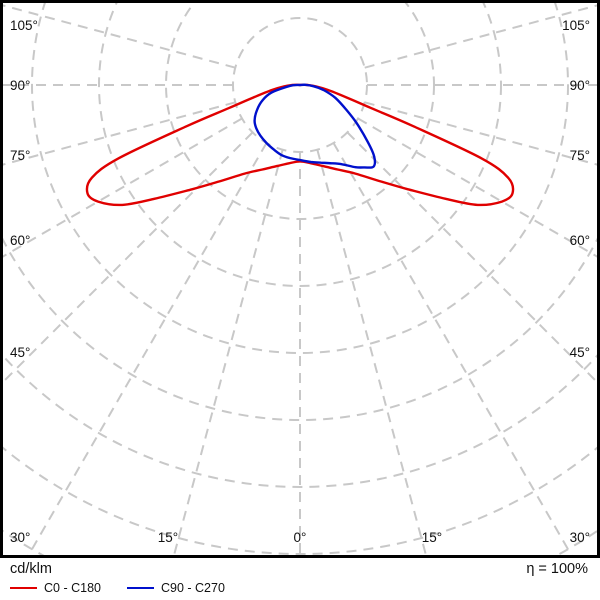 This screenshot has height=600, width=600. What do you see at coordinates (23, 588) in the screenshot?
I see `legend-line-c0-c180` at bounding box center [23, 588].